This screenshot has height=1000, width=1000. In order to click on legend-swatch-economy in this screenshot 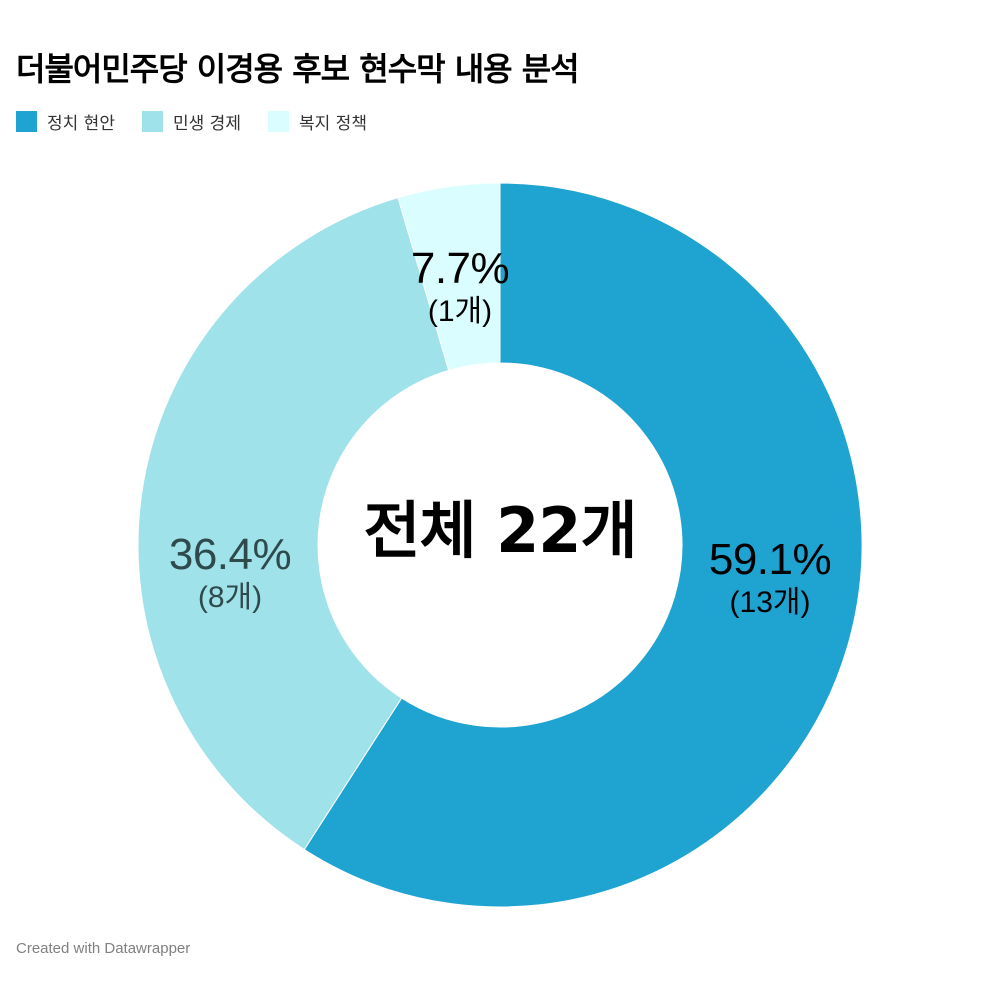, I will do `click(152, 121)`.